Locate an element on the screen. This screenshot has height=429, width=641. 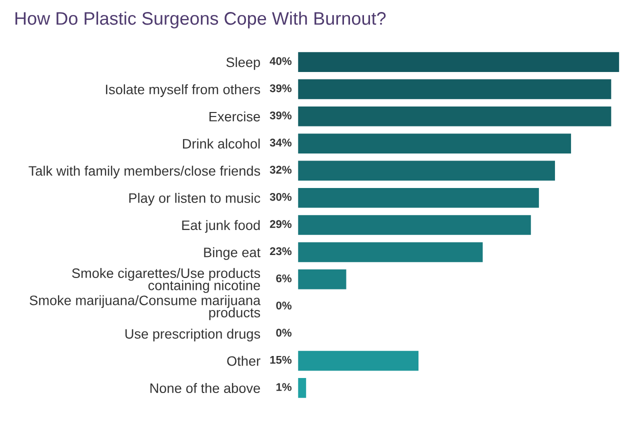
y-tick-label: Sleep is located at coordinates (243, 63).